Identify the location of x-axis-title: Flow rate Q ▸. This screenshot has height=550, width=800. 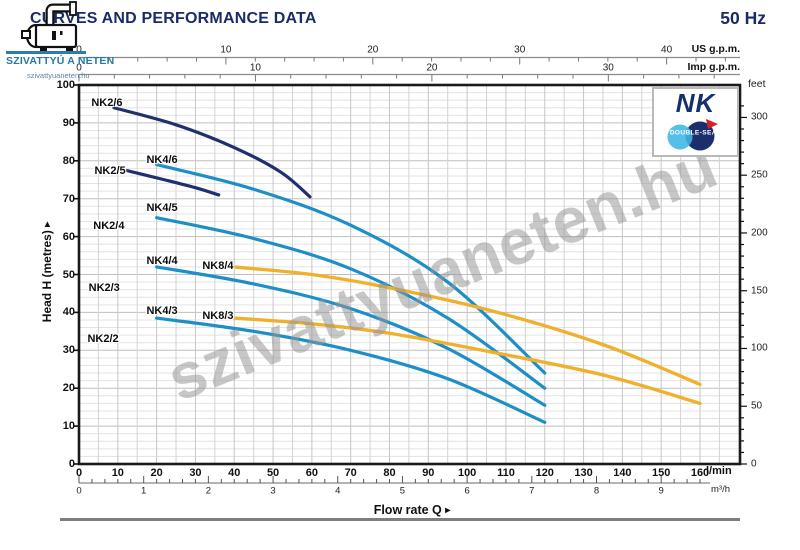
(412, 510).